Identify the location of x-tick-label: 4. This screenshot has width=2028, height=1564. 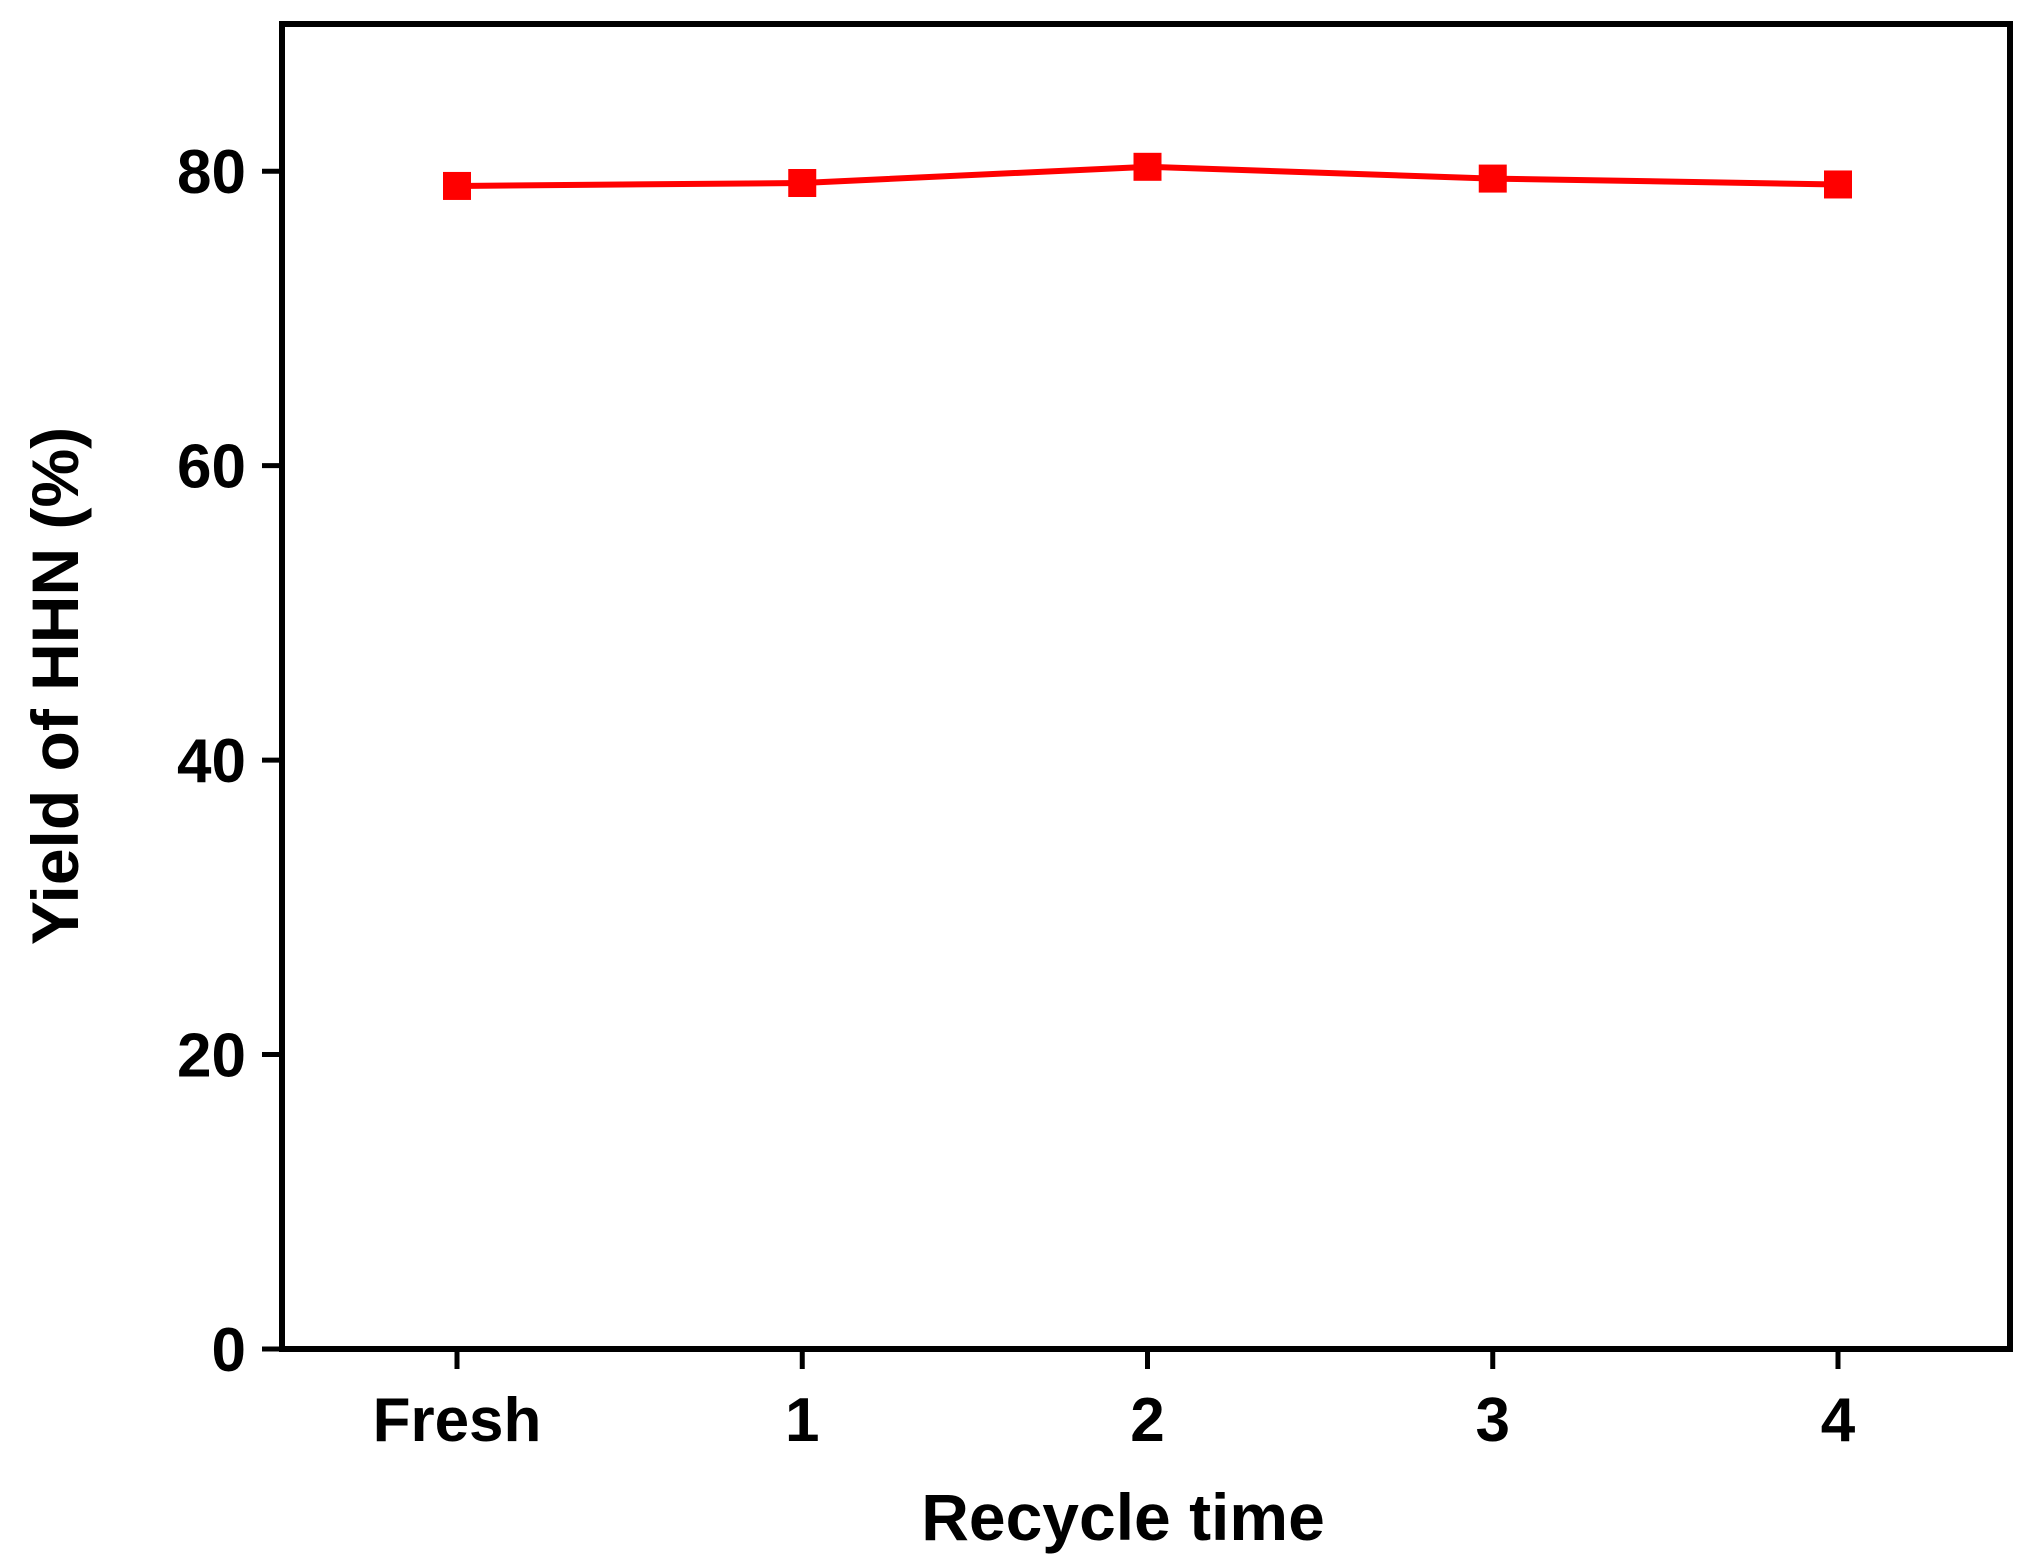
(1838, 1420).